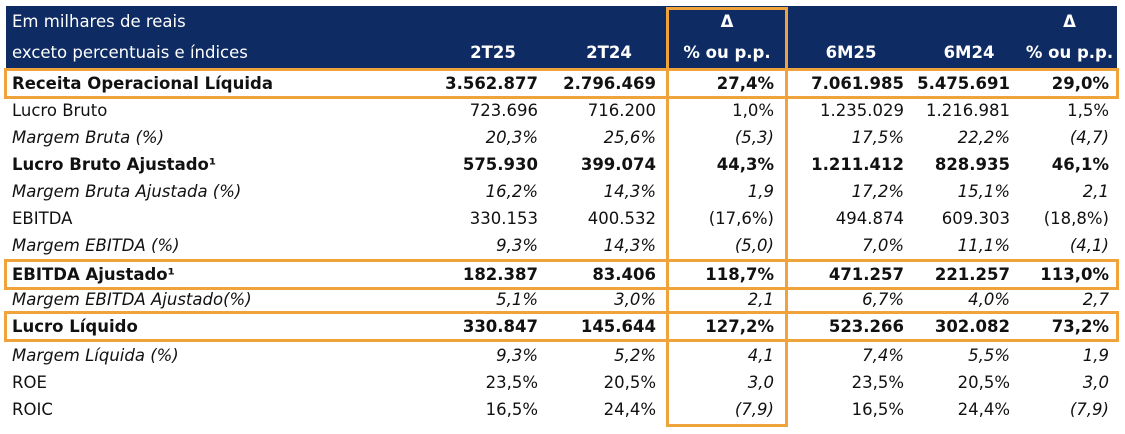 The image size is (1125, 434). Describe the element at coordinates (511, 382) in the screenshot. I see `value-2t25: 23,5%` at that location.